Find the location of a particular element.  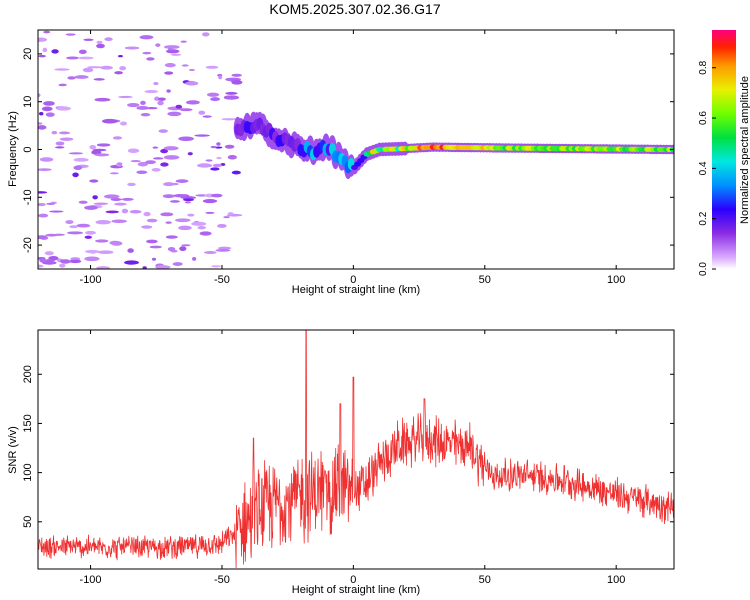

y-tick-label: -10 is located at coordinates (28, 197).